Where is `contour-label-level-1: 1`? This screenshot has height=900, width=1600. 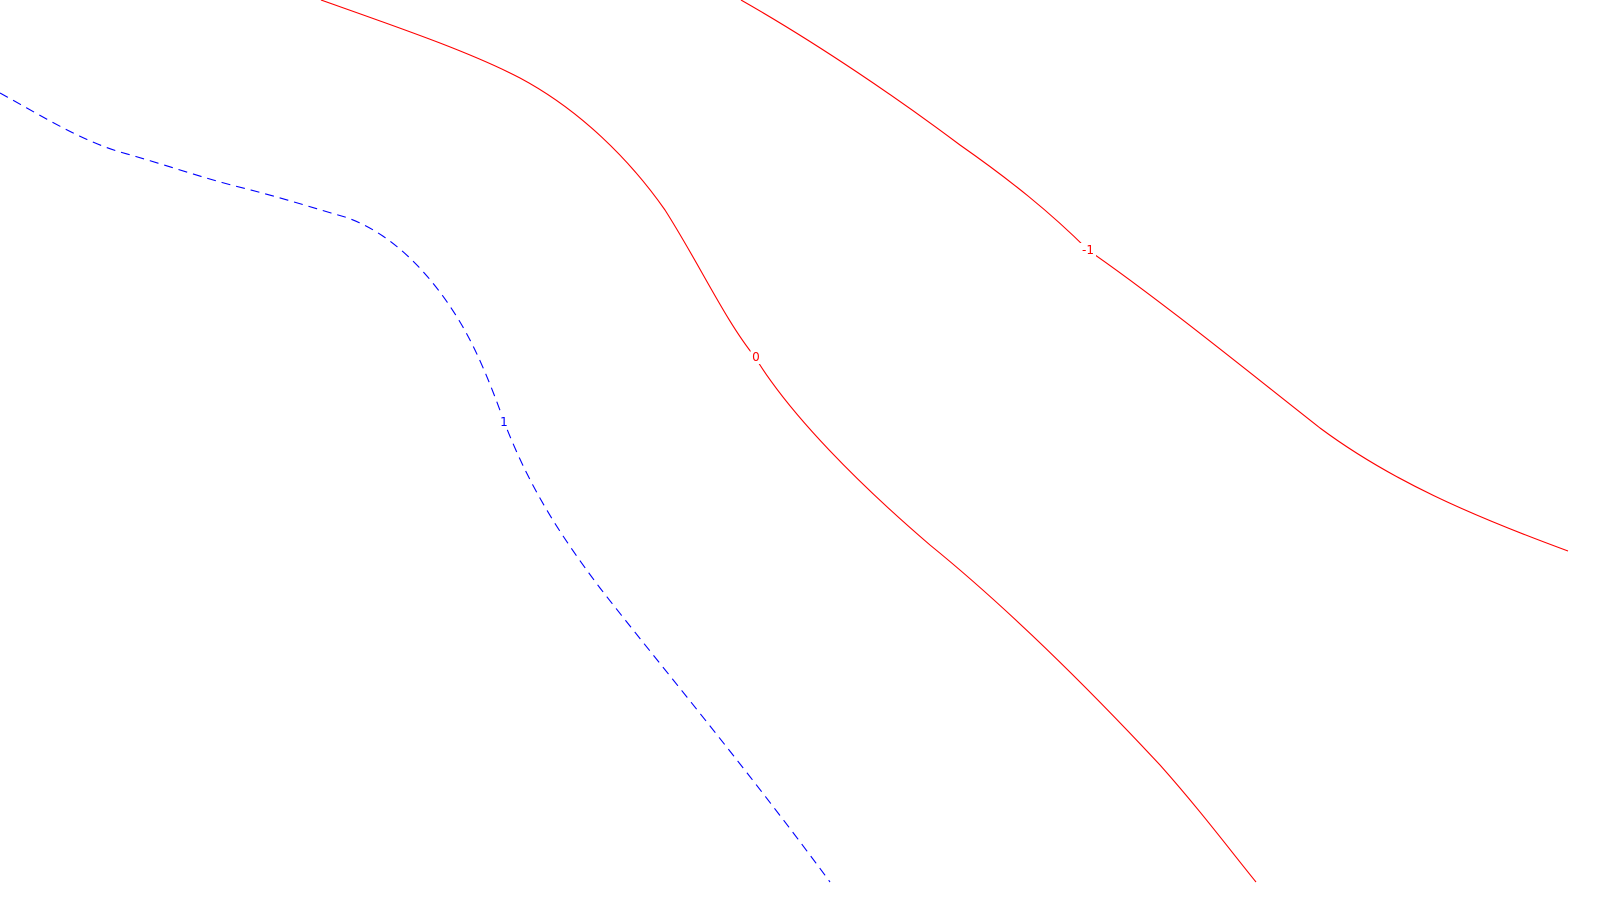 contour-label-level-1: 1 is located at coordinates (504, 422).